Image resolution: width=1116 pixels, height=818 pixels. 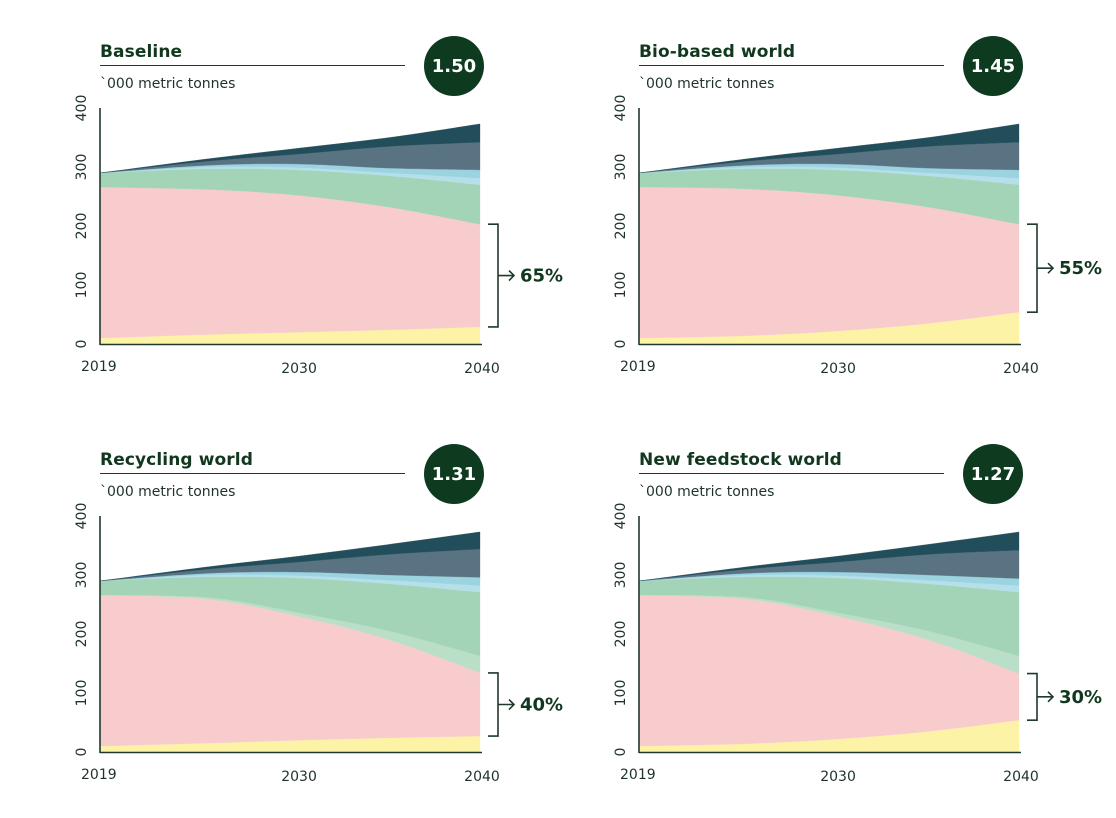 What do you see at coordinates (454, 66) in the screenshot?
I see `score-badge: 1.50` at bounding box center [454, 66].